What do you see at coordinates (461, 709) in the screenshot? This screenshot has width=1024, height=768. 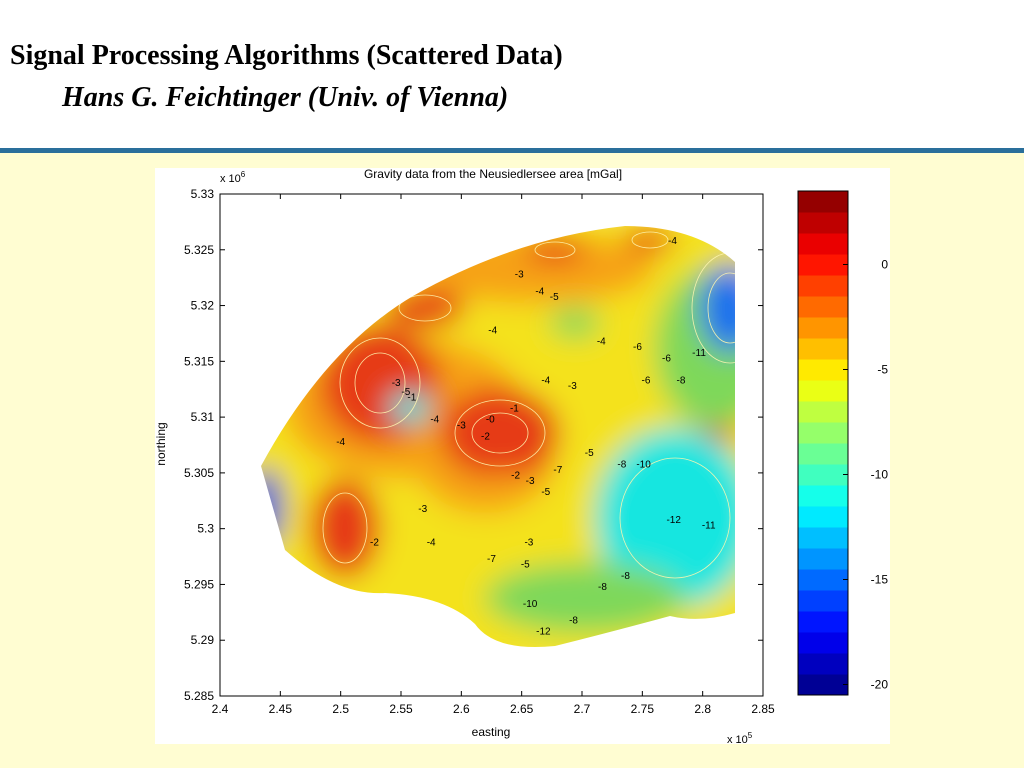 I see `x-tick-label: 2.6` at bounding box center [461, 709].